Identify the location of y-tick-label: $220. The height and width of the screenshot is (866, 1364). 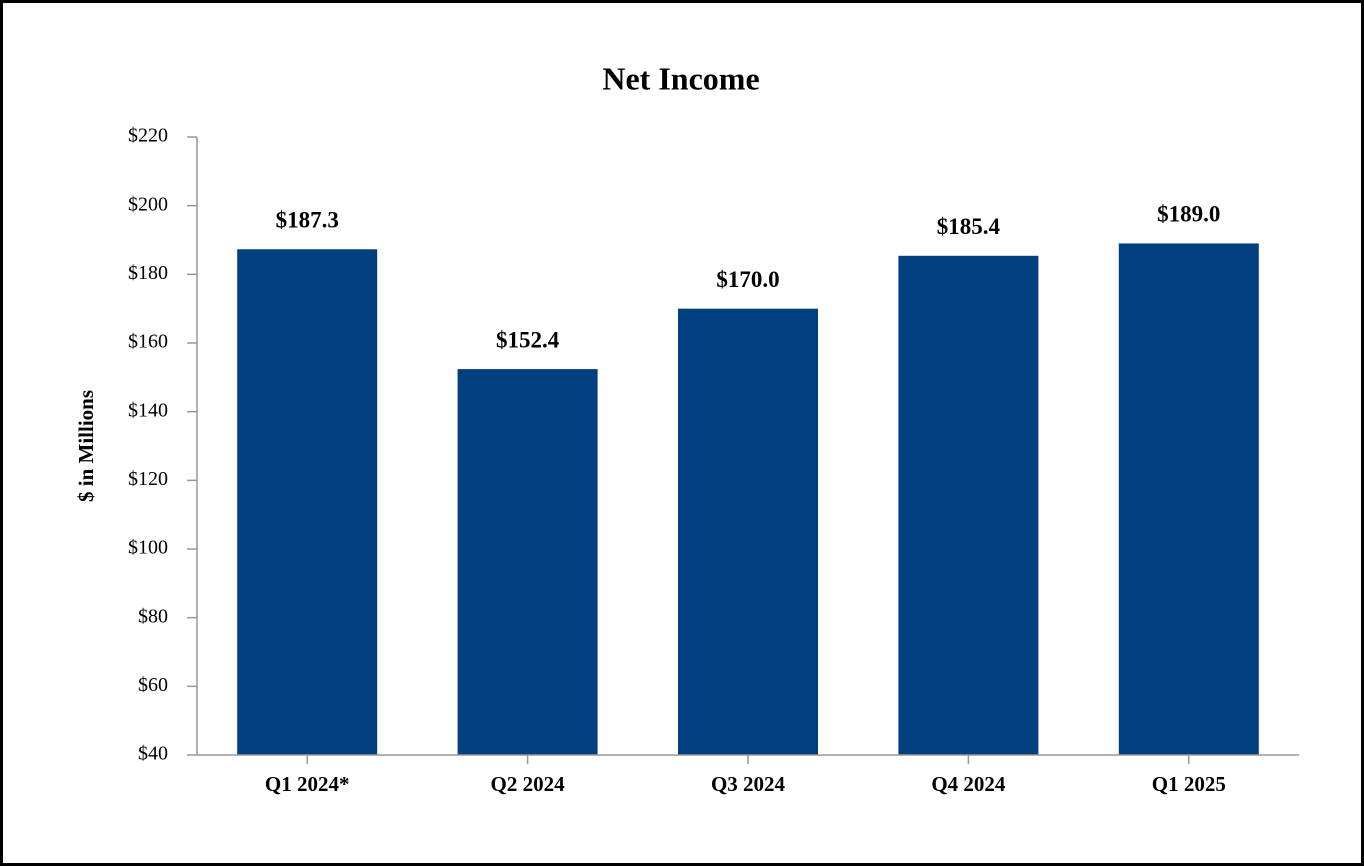
(148, 136).